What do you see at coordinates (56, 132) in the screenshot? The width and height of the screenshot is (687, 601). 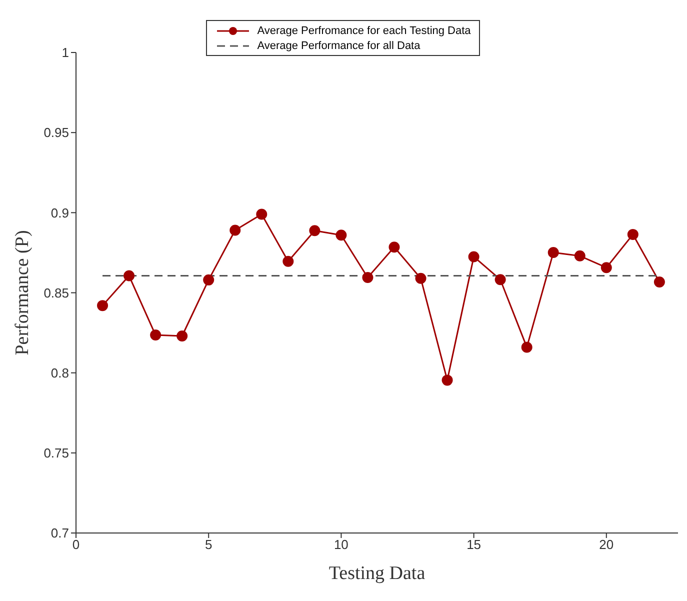 I see `y-tick-label: 0.95` at bounding box center [56, 132].